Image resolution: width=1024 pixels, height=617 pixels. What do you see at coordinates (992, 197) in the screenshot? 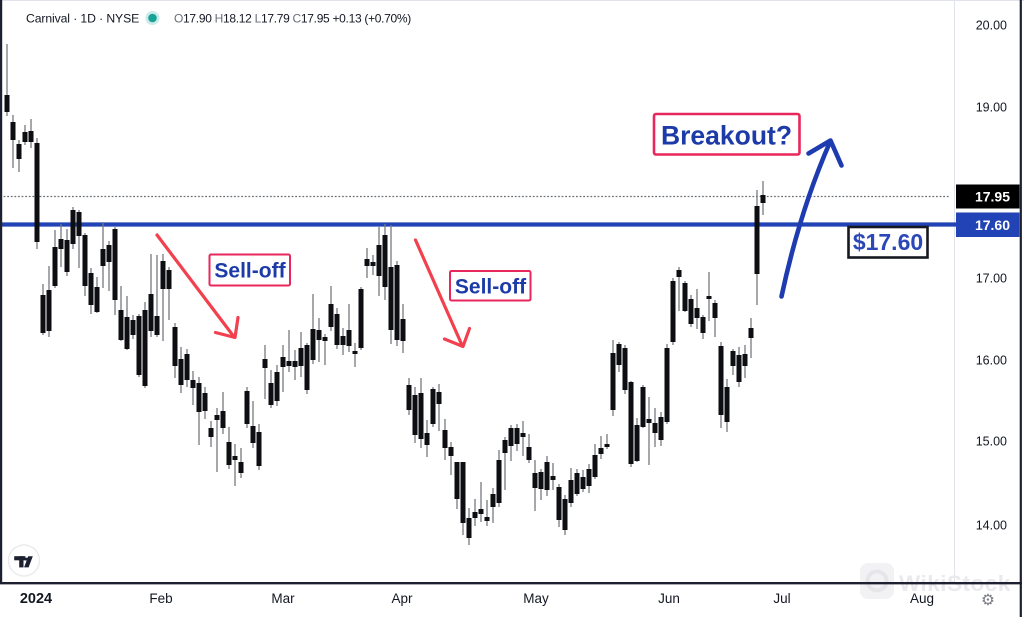
I see `svg-text: 17.95` at bounding box center [992, 197].